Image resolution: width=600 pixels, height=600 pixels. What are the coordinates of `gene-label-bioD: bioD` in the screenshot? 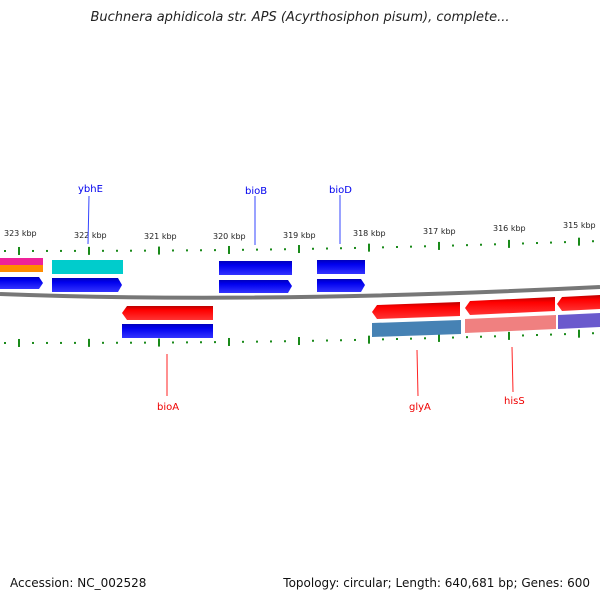 It's located at (340, 190).